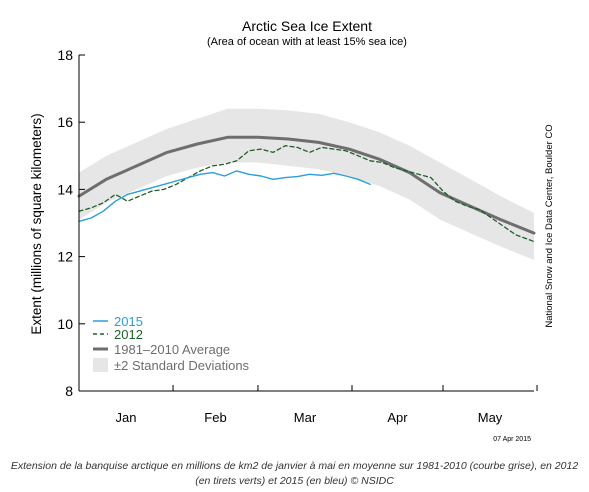 The image size is (589, 492). Describe the element at coordinates (307, 26) in the screenshot. I see `chart-title: Arctic Sea Ice Extent` at that location.